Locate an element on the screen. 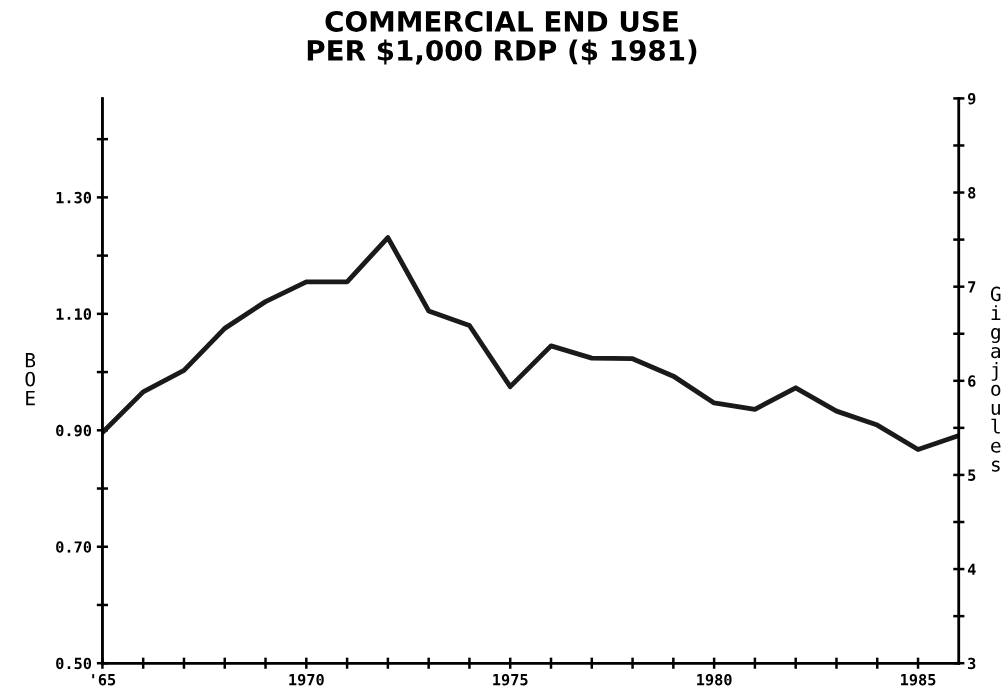  y2-tick-label: 3 is located at coordinates (972, 663).